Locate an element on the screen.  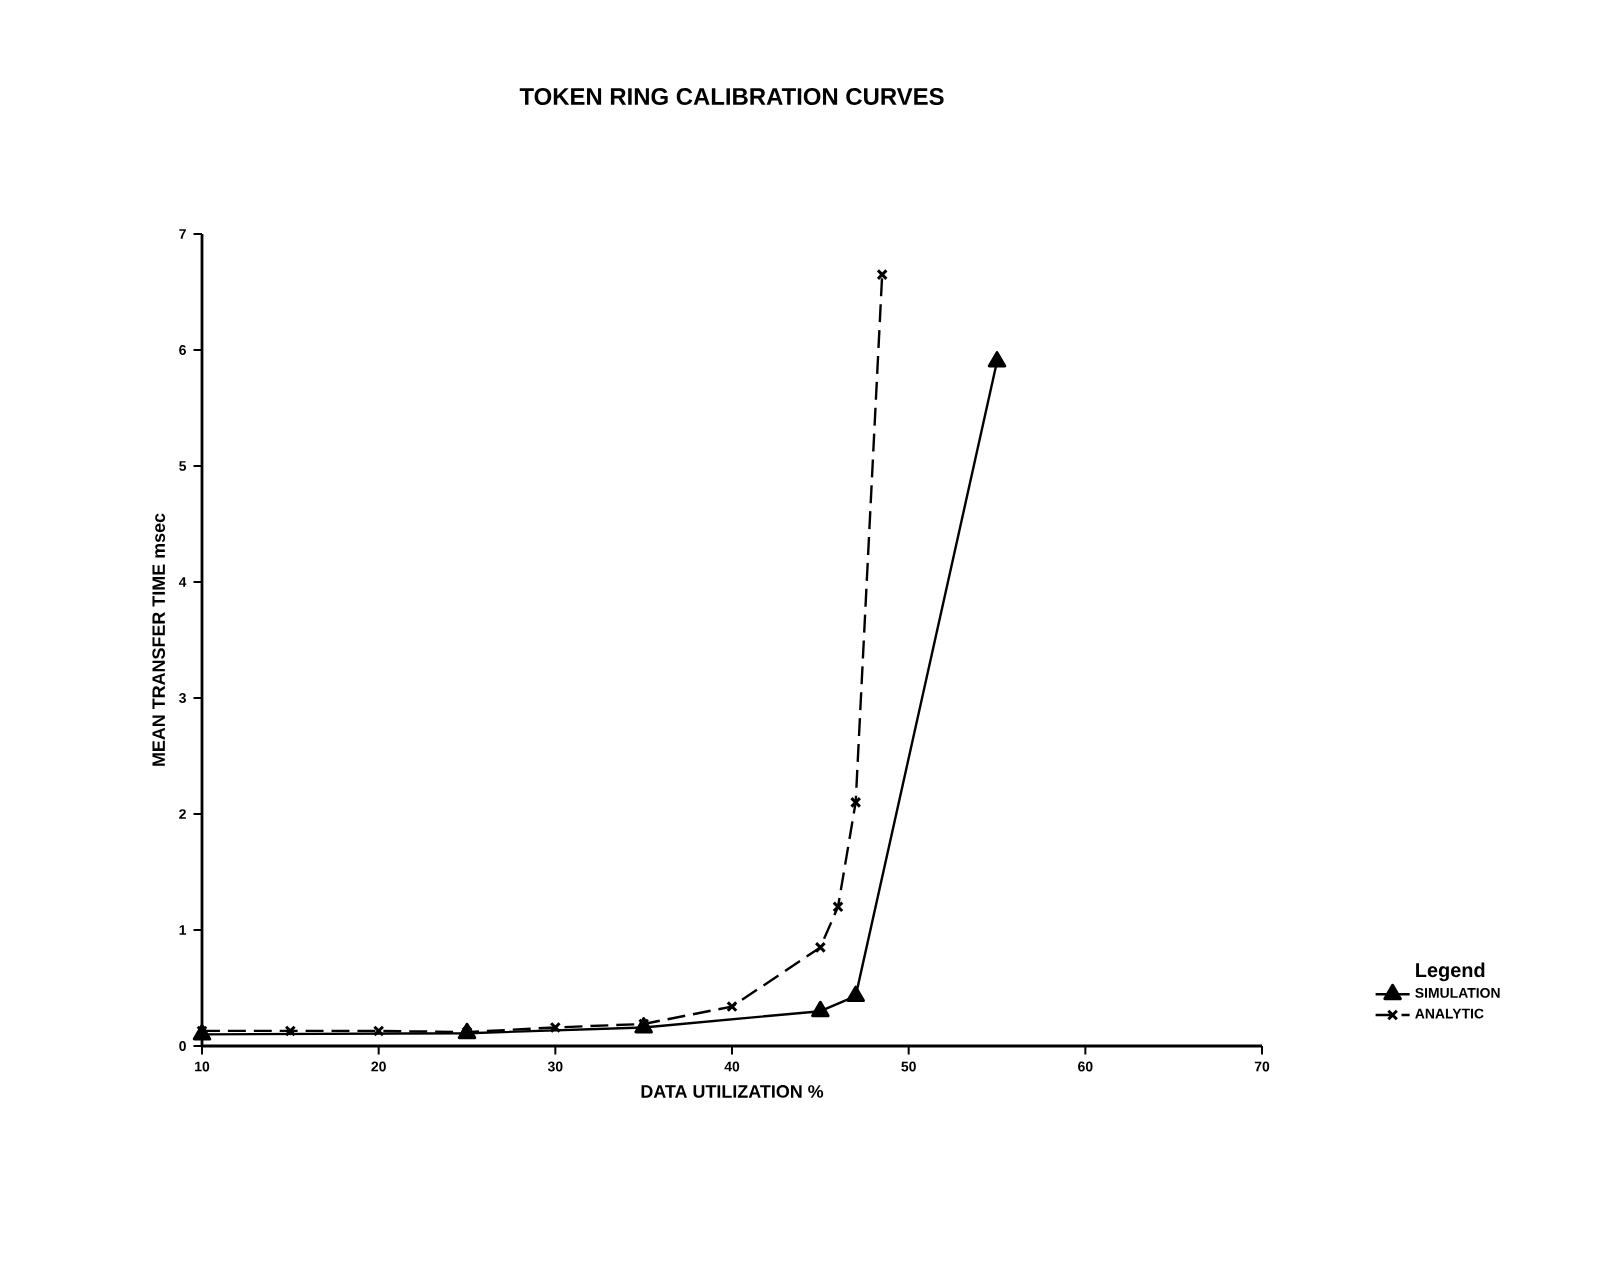
legend-title: Legend is located at coordinates (1450, 972).